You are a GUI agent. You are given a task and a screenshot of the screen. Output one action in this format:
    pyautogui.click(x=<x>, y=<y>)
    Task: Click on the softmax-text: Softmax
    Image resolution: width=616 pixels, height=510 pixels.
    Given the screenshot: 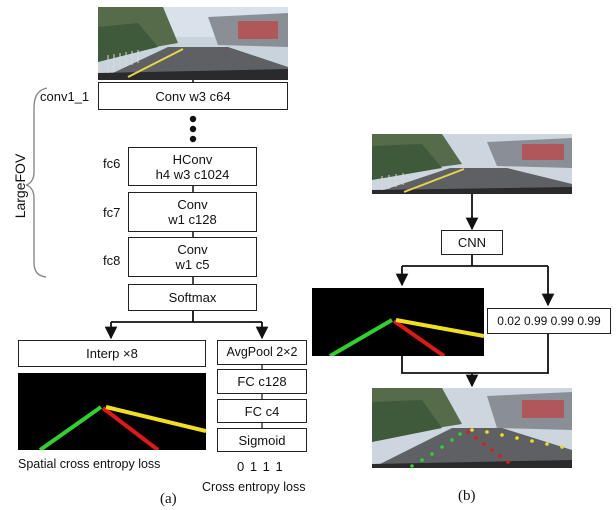 What is the action you would take?
    pyautogui.click(x=192, y=297)
    